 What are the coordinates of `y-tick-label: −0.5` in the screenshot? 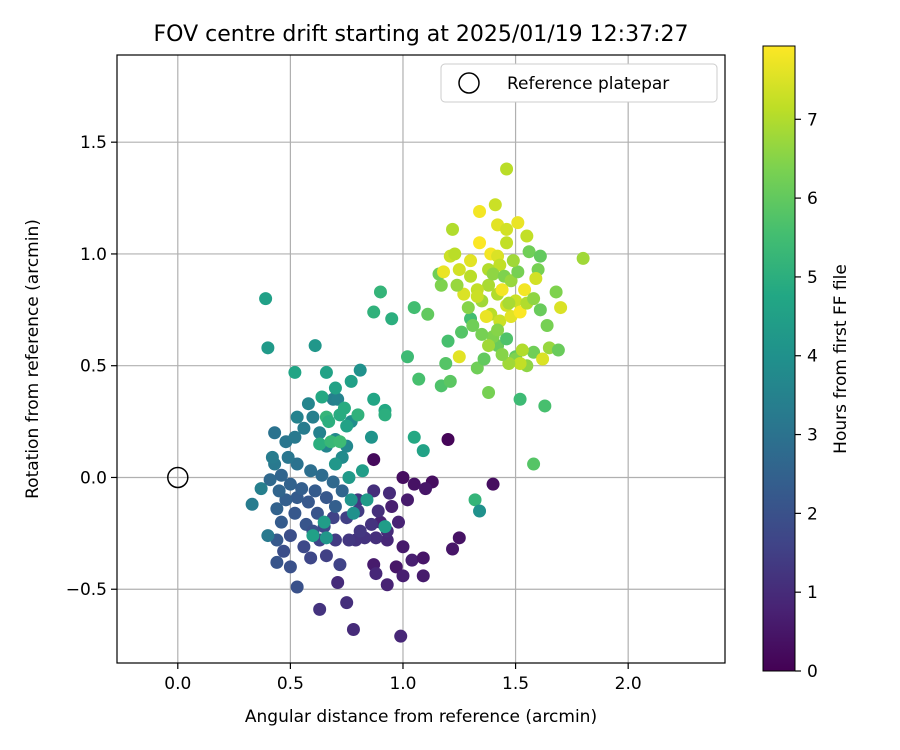 It's located at (86, 590).